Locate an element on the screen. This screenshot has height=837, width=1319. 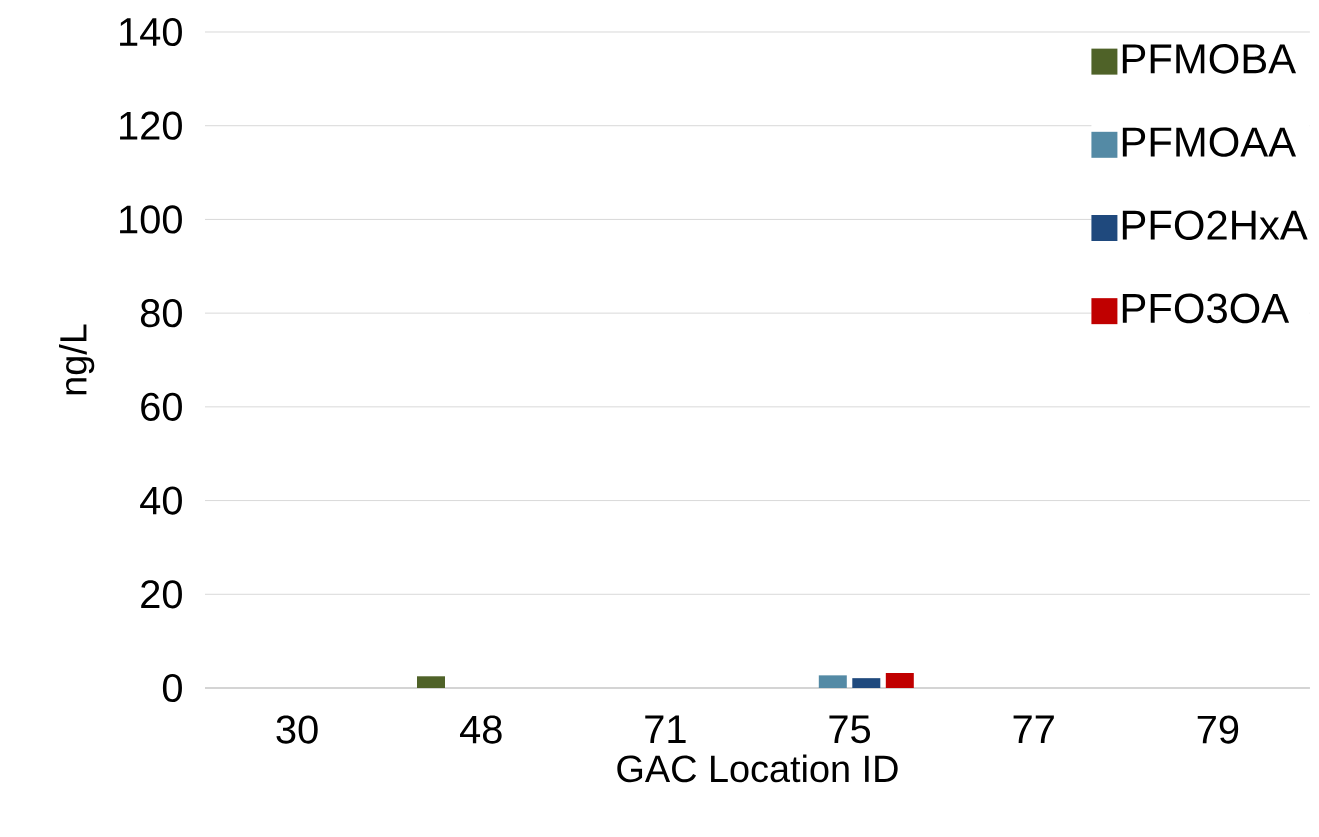
y-tick-label: 40 is located at coordinates (161, 500).